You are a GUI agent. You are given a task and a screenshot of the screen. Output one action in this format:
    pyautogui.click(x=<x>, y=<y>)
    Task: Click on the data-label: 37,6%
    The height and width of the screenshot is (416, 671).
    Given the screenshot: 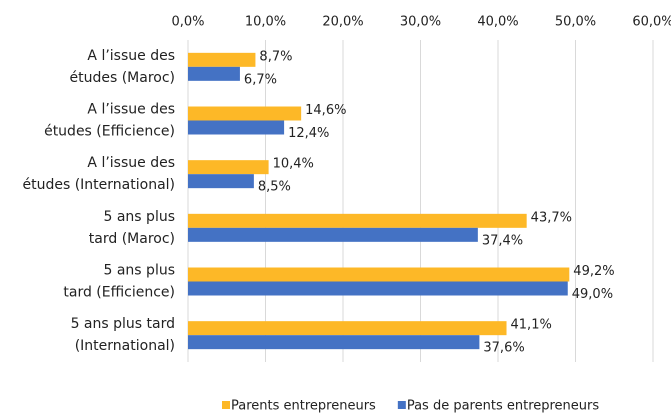 What is the action you would take?
    pyautogui.click(x=503, y=348)
    